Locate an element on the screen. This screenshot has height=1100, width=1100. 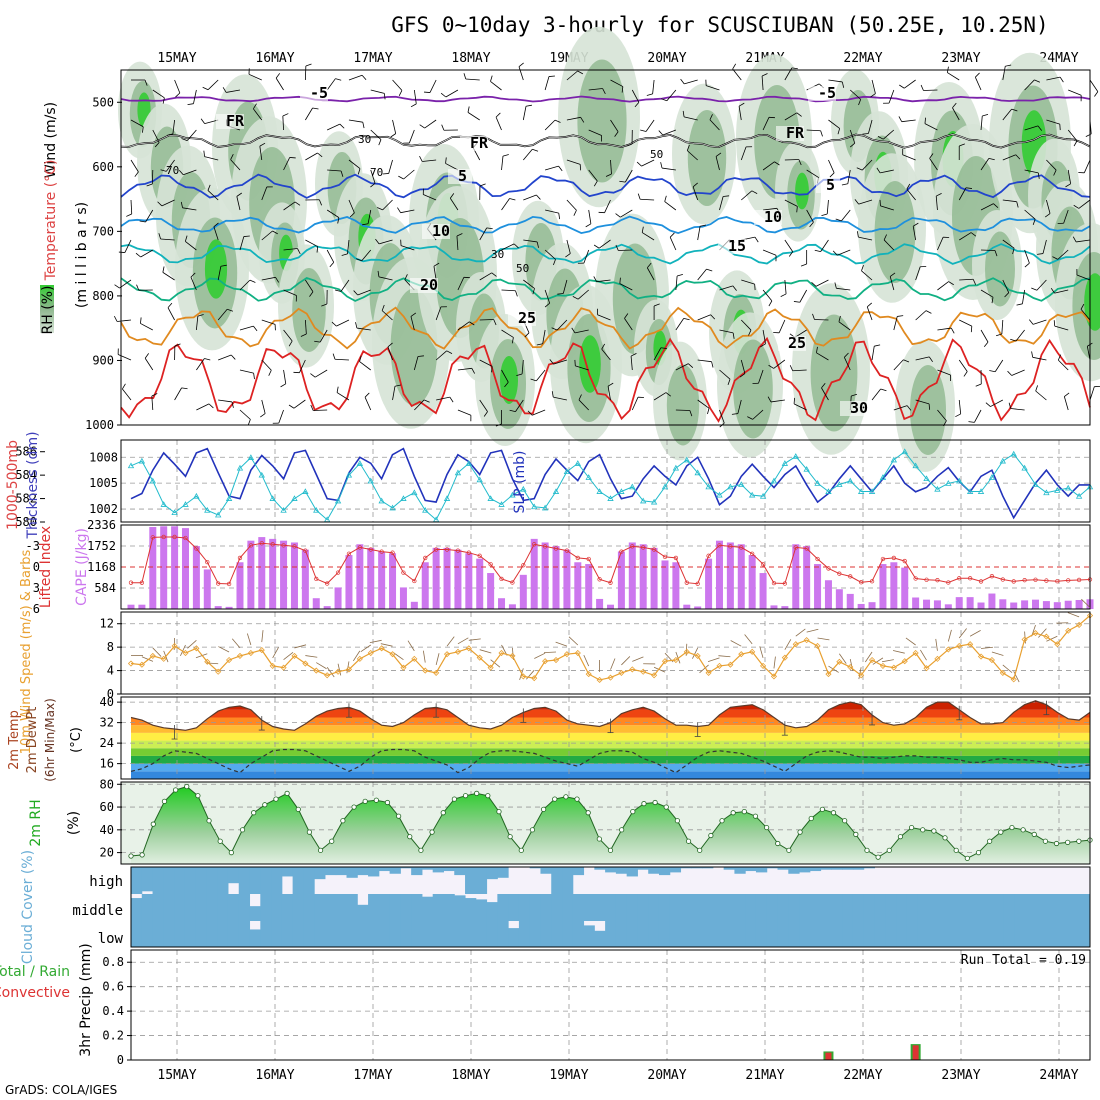
rh-contour-label: 50 is located at coordinates (522, 268).